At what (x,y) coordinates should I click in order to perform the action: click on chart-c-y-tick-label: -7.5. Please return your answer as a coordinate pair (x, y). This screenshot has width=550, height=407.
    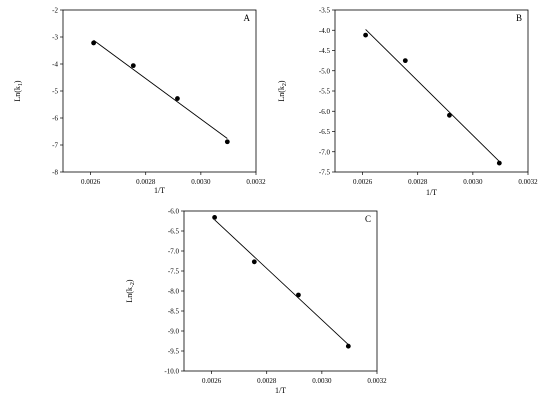
    Looking at the image, I should click on (174, 272).